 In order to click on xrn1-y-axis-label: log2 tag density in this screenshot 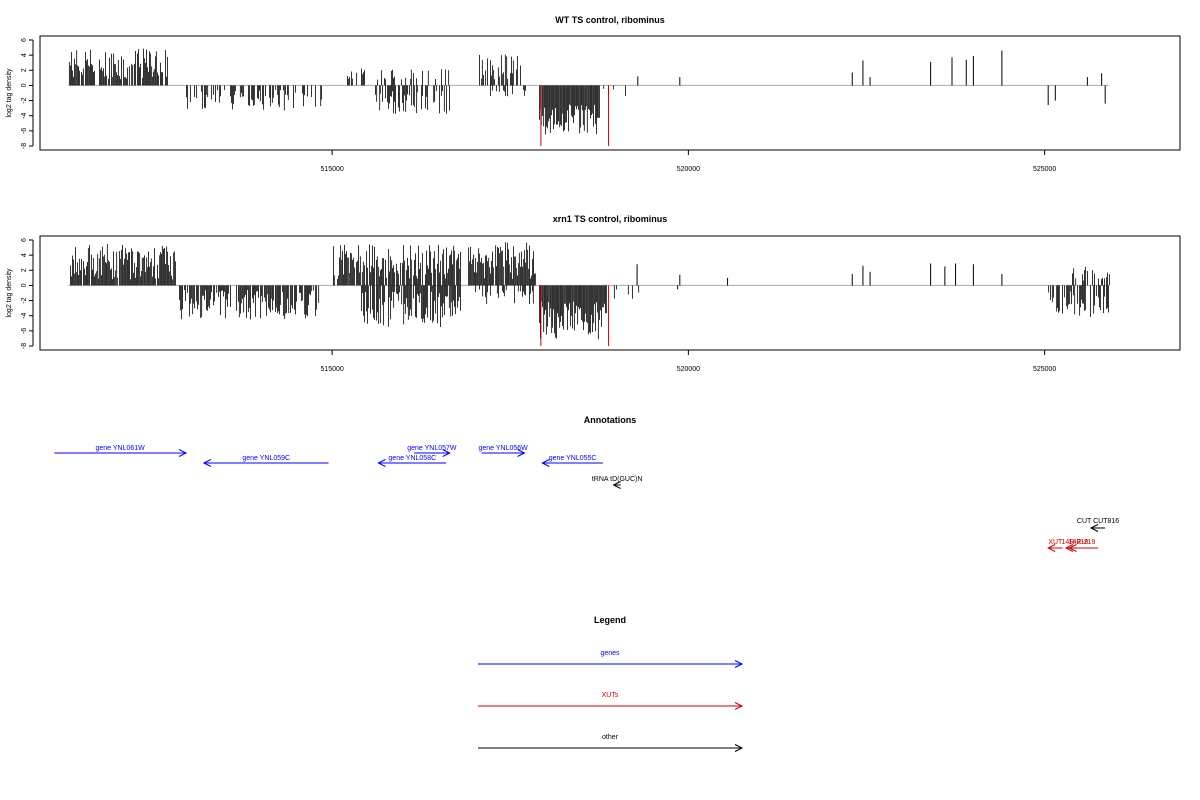, I will do `click(9, 293)`.